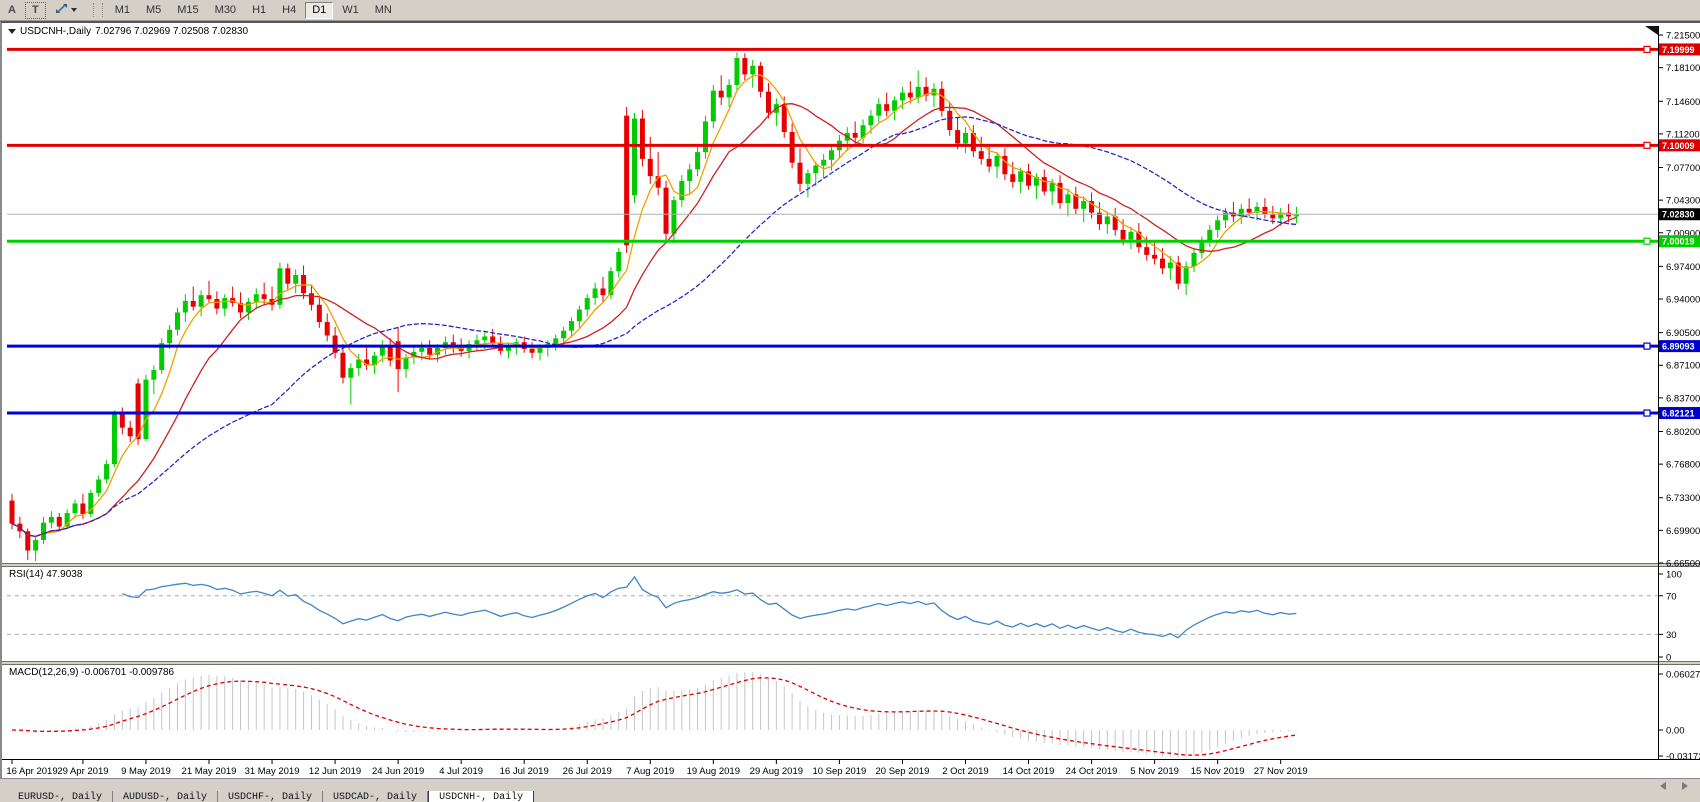  Describe the element at coordinates (1647, 413) in the screenshot. I see `level-handle-6.82121` at that location.